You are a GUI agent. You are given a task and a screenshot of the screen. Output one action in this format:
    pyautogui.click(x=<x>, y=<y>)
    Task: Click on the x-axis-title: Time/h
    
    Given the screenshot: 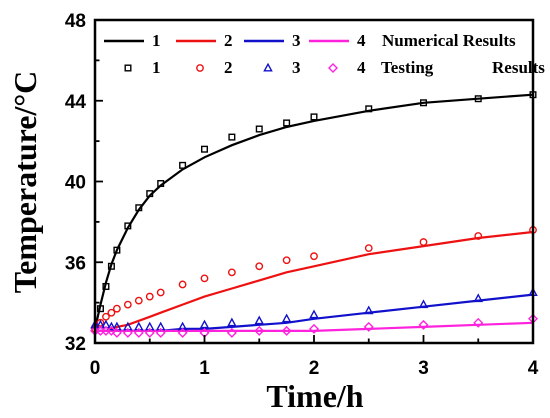 What is the action you would take?
    pyautogui.click(x=314, y=396)
    